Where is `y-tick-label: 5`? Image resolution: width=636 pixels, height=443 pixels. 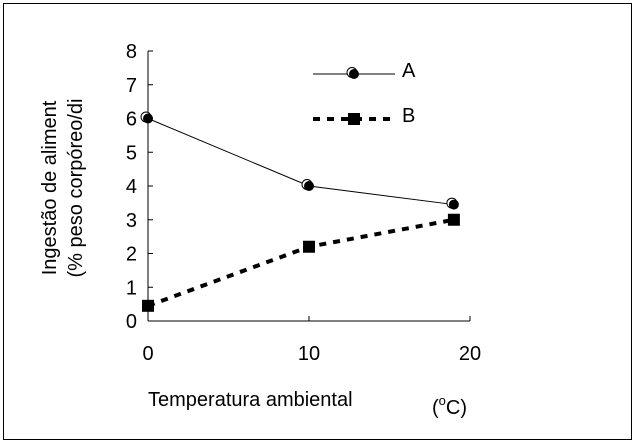
y-tick-label: 5 is located at coordinates (131, 153).